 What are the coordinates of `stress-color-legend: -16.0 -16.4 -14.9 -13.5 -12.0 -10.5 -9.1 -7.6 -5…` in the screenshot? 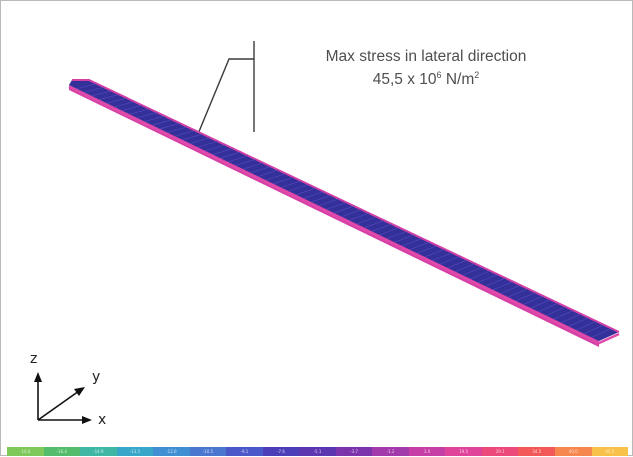 It's located at (318, 451).